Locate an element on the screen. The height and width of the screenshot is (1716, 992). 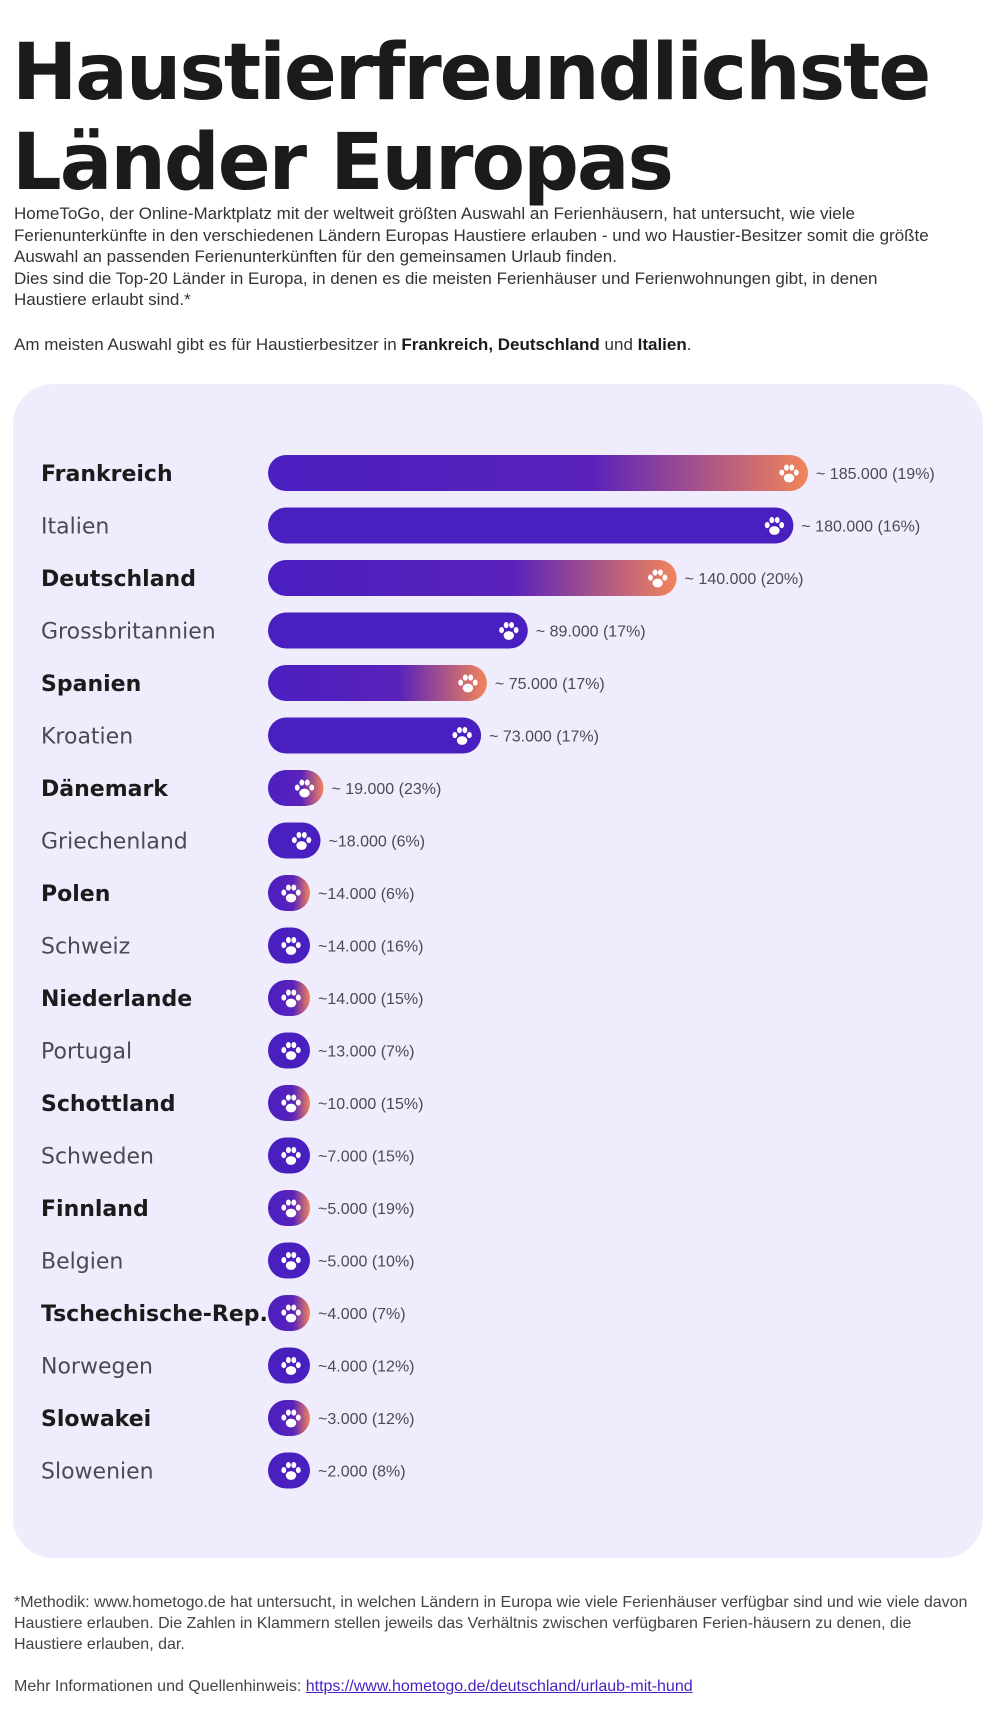
category-label: Finnland is located at coordinates (95, 1209).